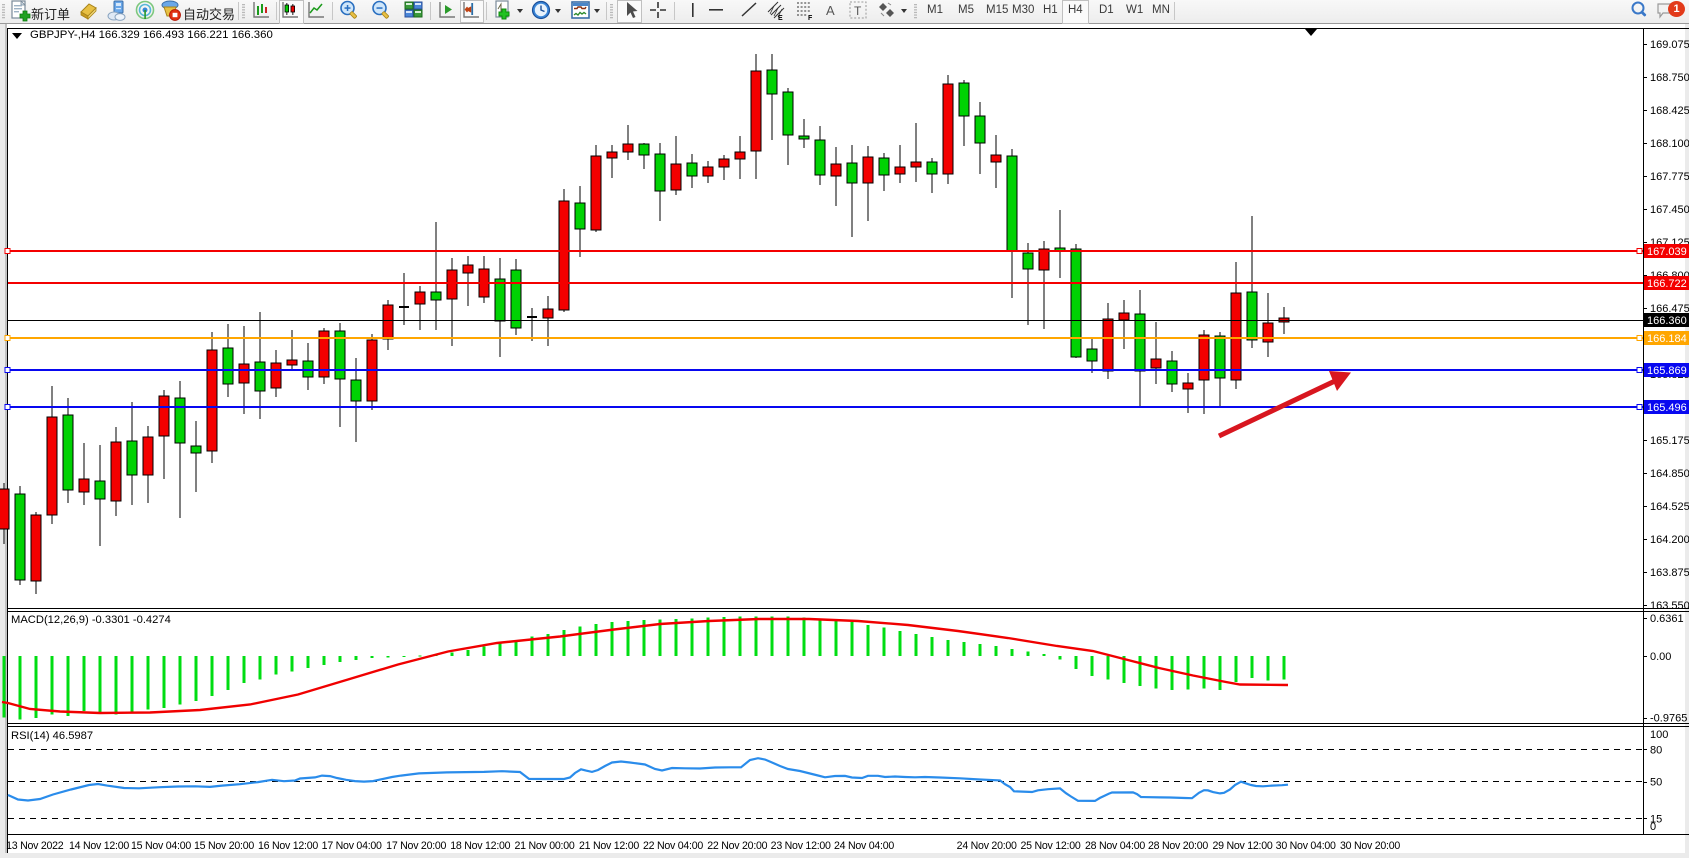  I want to click on svg-text: 165.869, so click(1667, 371).